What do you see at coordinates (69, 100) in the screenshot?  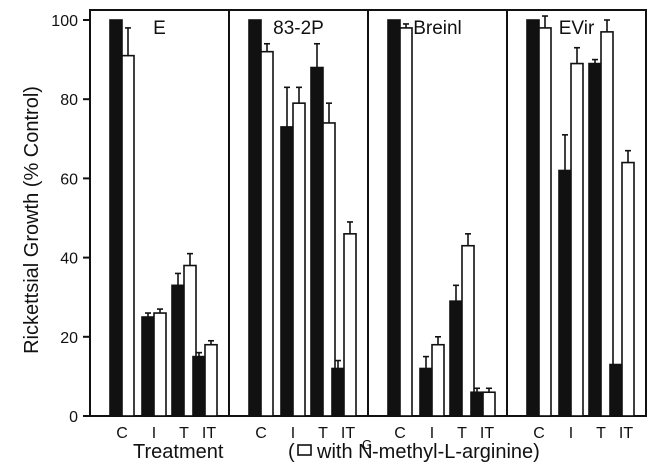 I see `y-tick-label: 80` at bounding box center [69, 100].